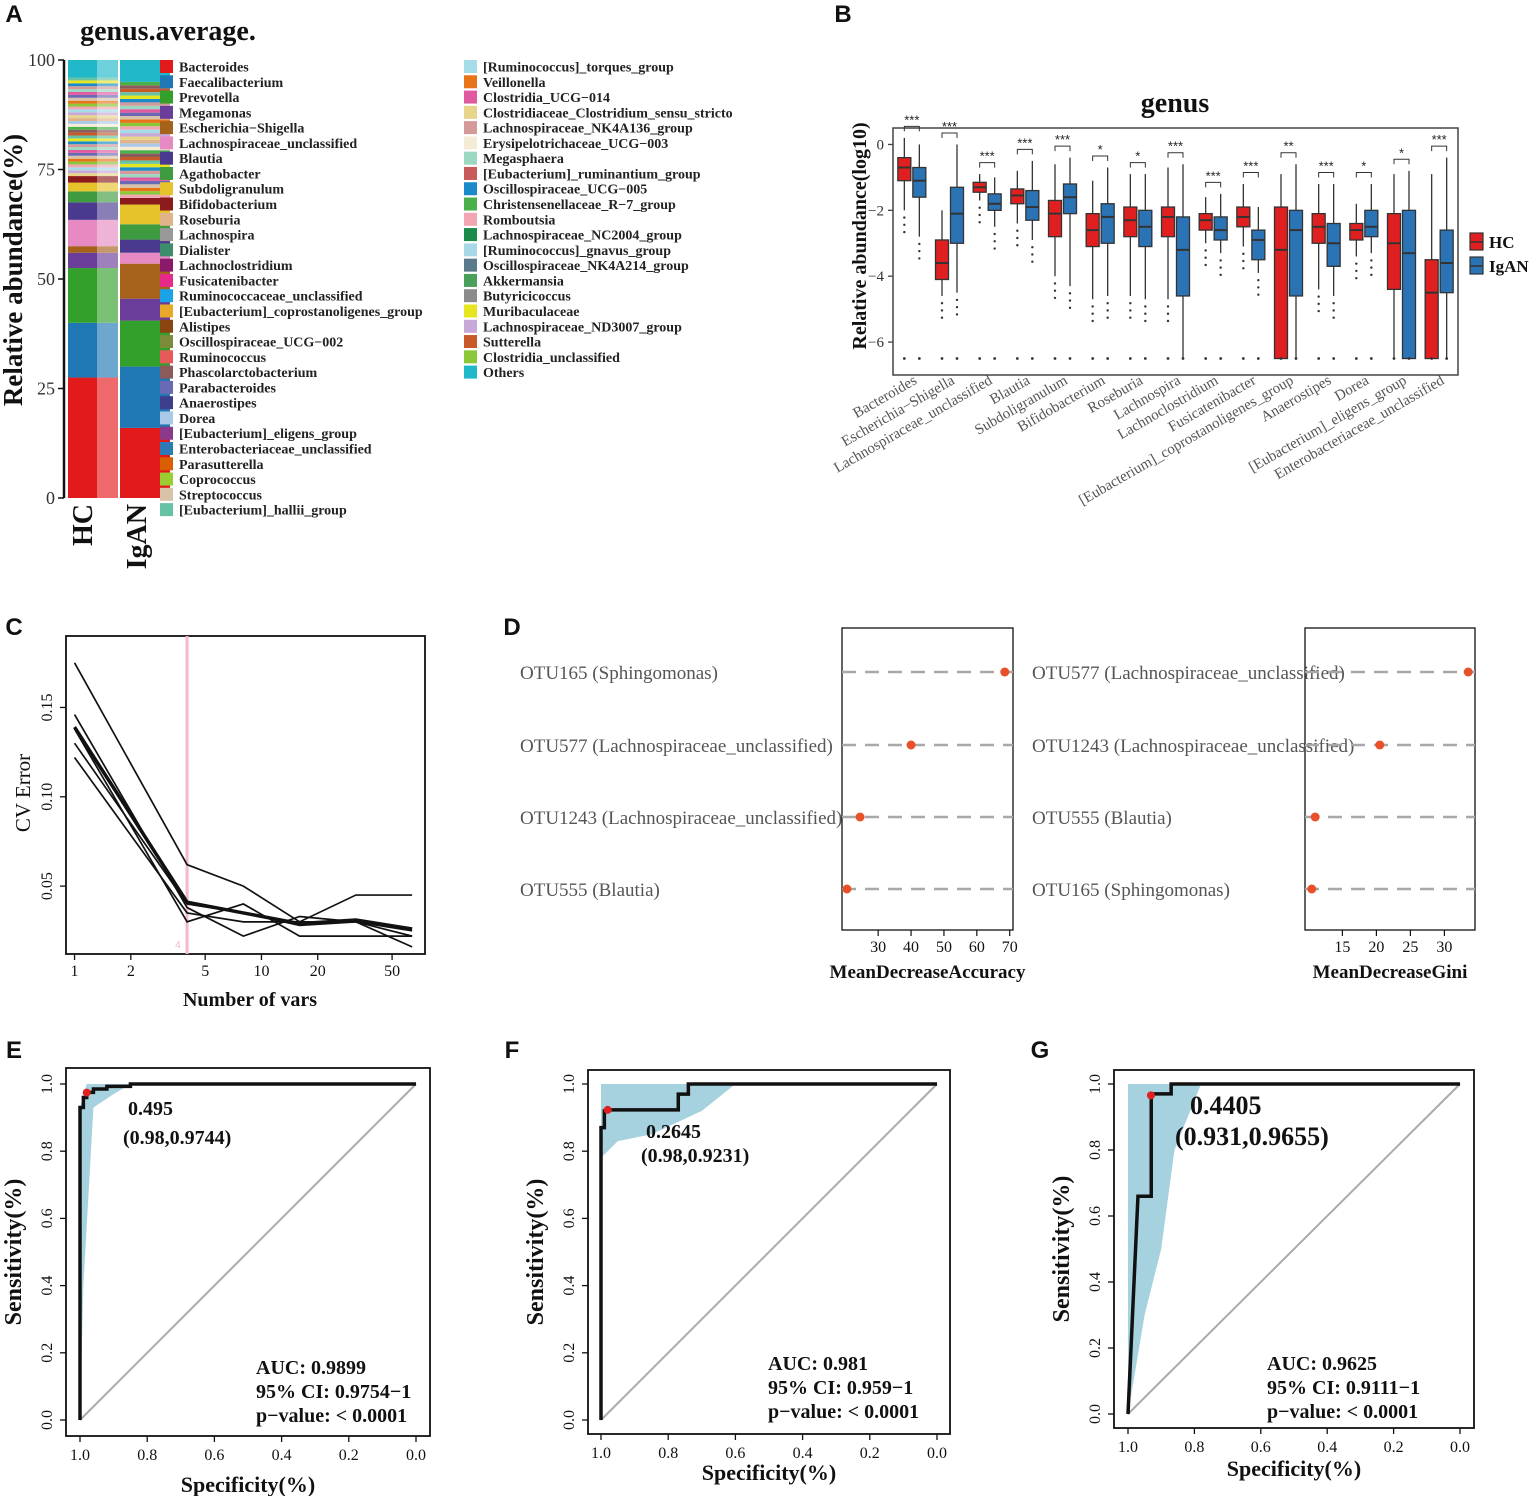 The width and height of the screenshot is (1535, 1496). What do you see at coordinates (769, 1252) in the screenshot?
I see `plot-frame` at bounding box center [769, 1252].